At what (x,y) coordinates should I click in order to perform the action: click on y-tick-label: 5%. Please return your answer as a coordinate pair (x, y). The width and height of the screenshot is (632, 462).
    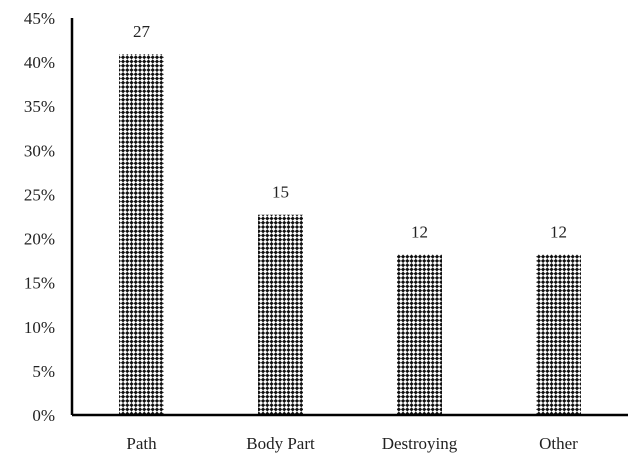
    Looking at the image, I should click on (43, 371).